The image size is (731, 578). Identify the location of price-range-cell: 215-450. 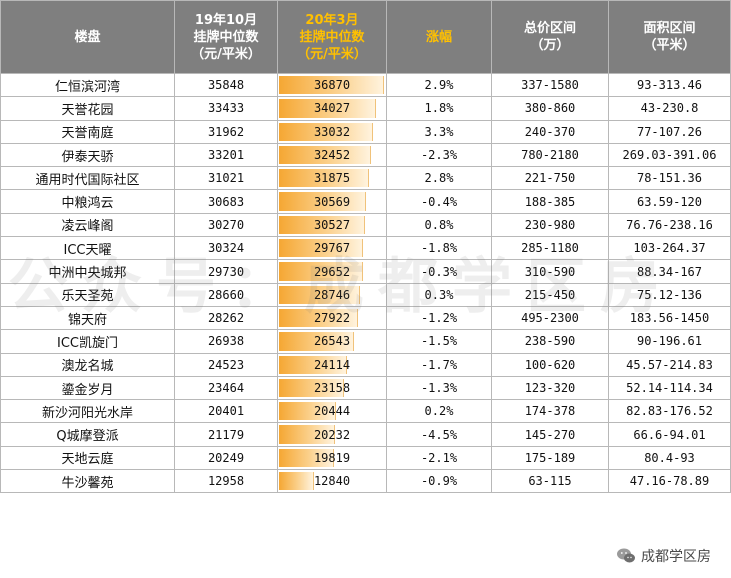
(550, 294).